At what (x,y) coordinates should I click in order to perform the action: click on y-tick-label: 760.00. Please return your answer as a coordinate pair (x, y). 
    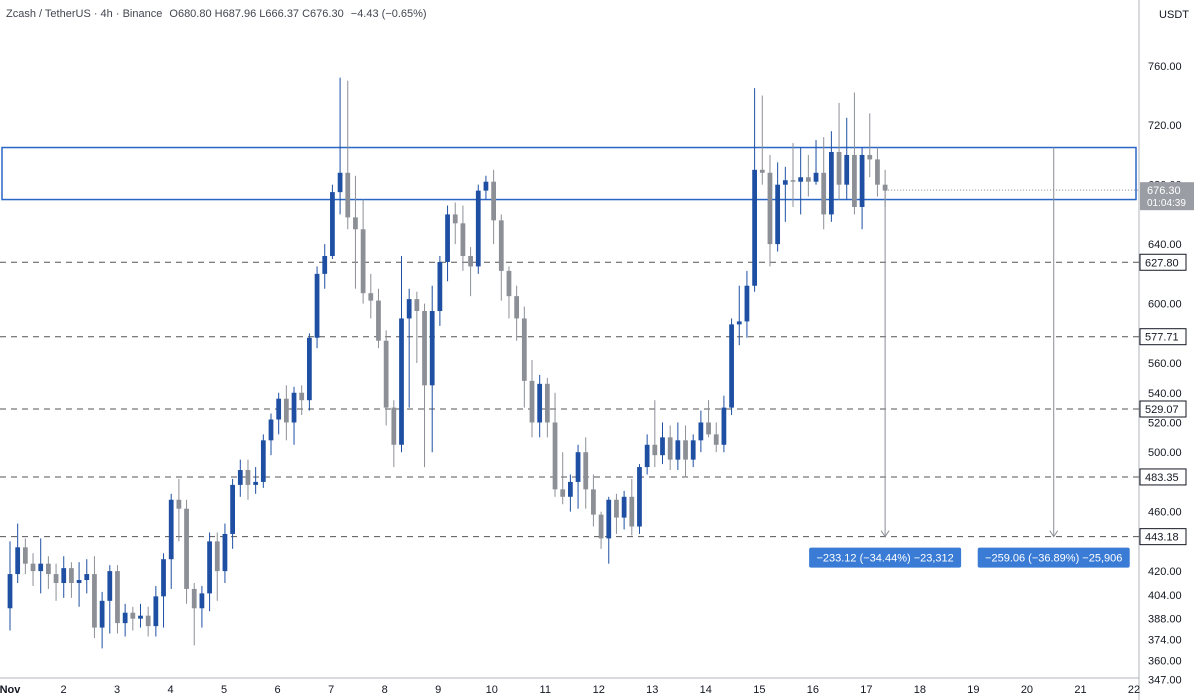
    Looking at the image, I should click on (1165, 67).